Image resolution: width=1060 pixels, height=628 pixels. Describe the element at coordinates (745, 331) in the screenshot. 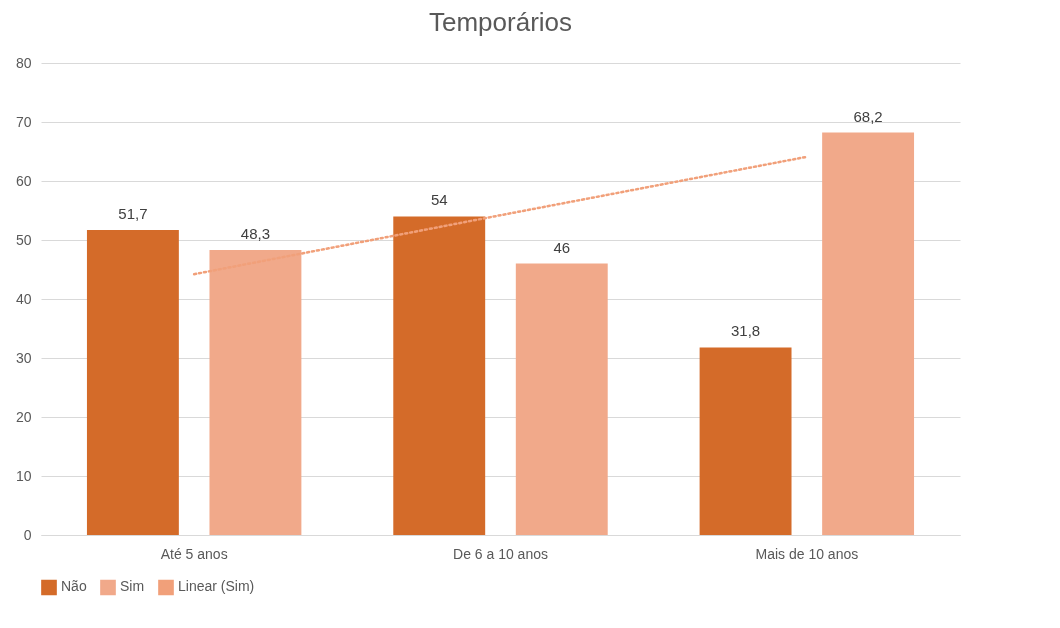

I see `data-label: 31,8` at that location.